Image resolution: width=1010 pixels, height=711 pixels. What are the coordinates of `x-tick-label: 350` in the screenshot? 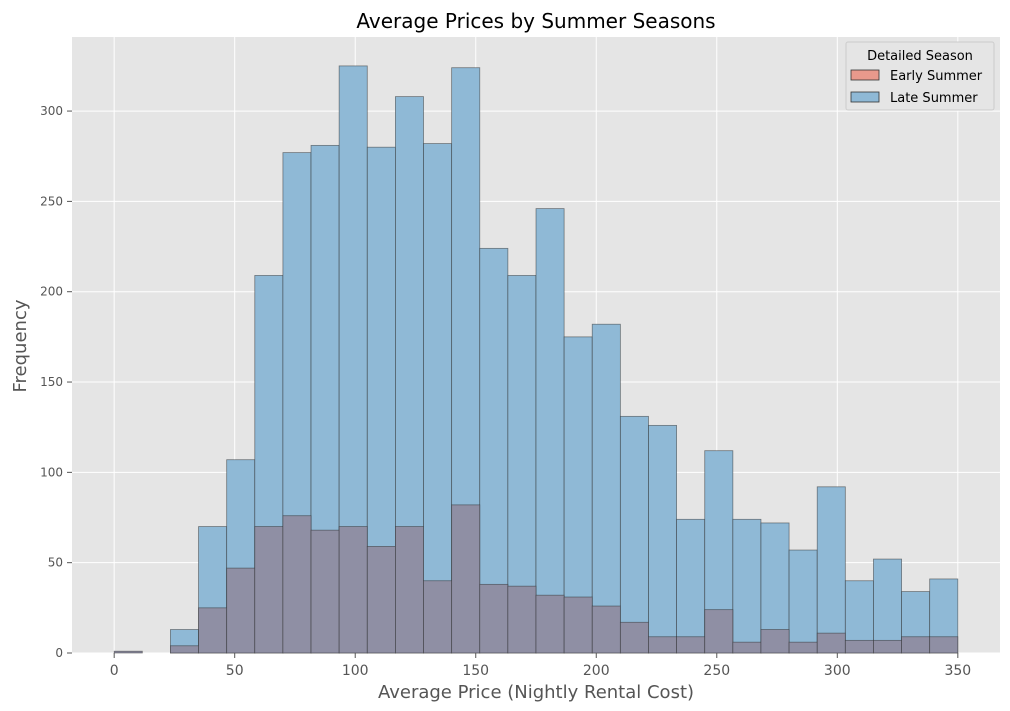 It's located at (957, 671).